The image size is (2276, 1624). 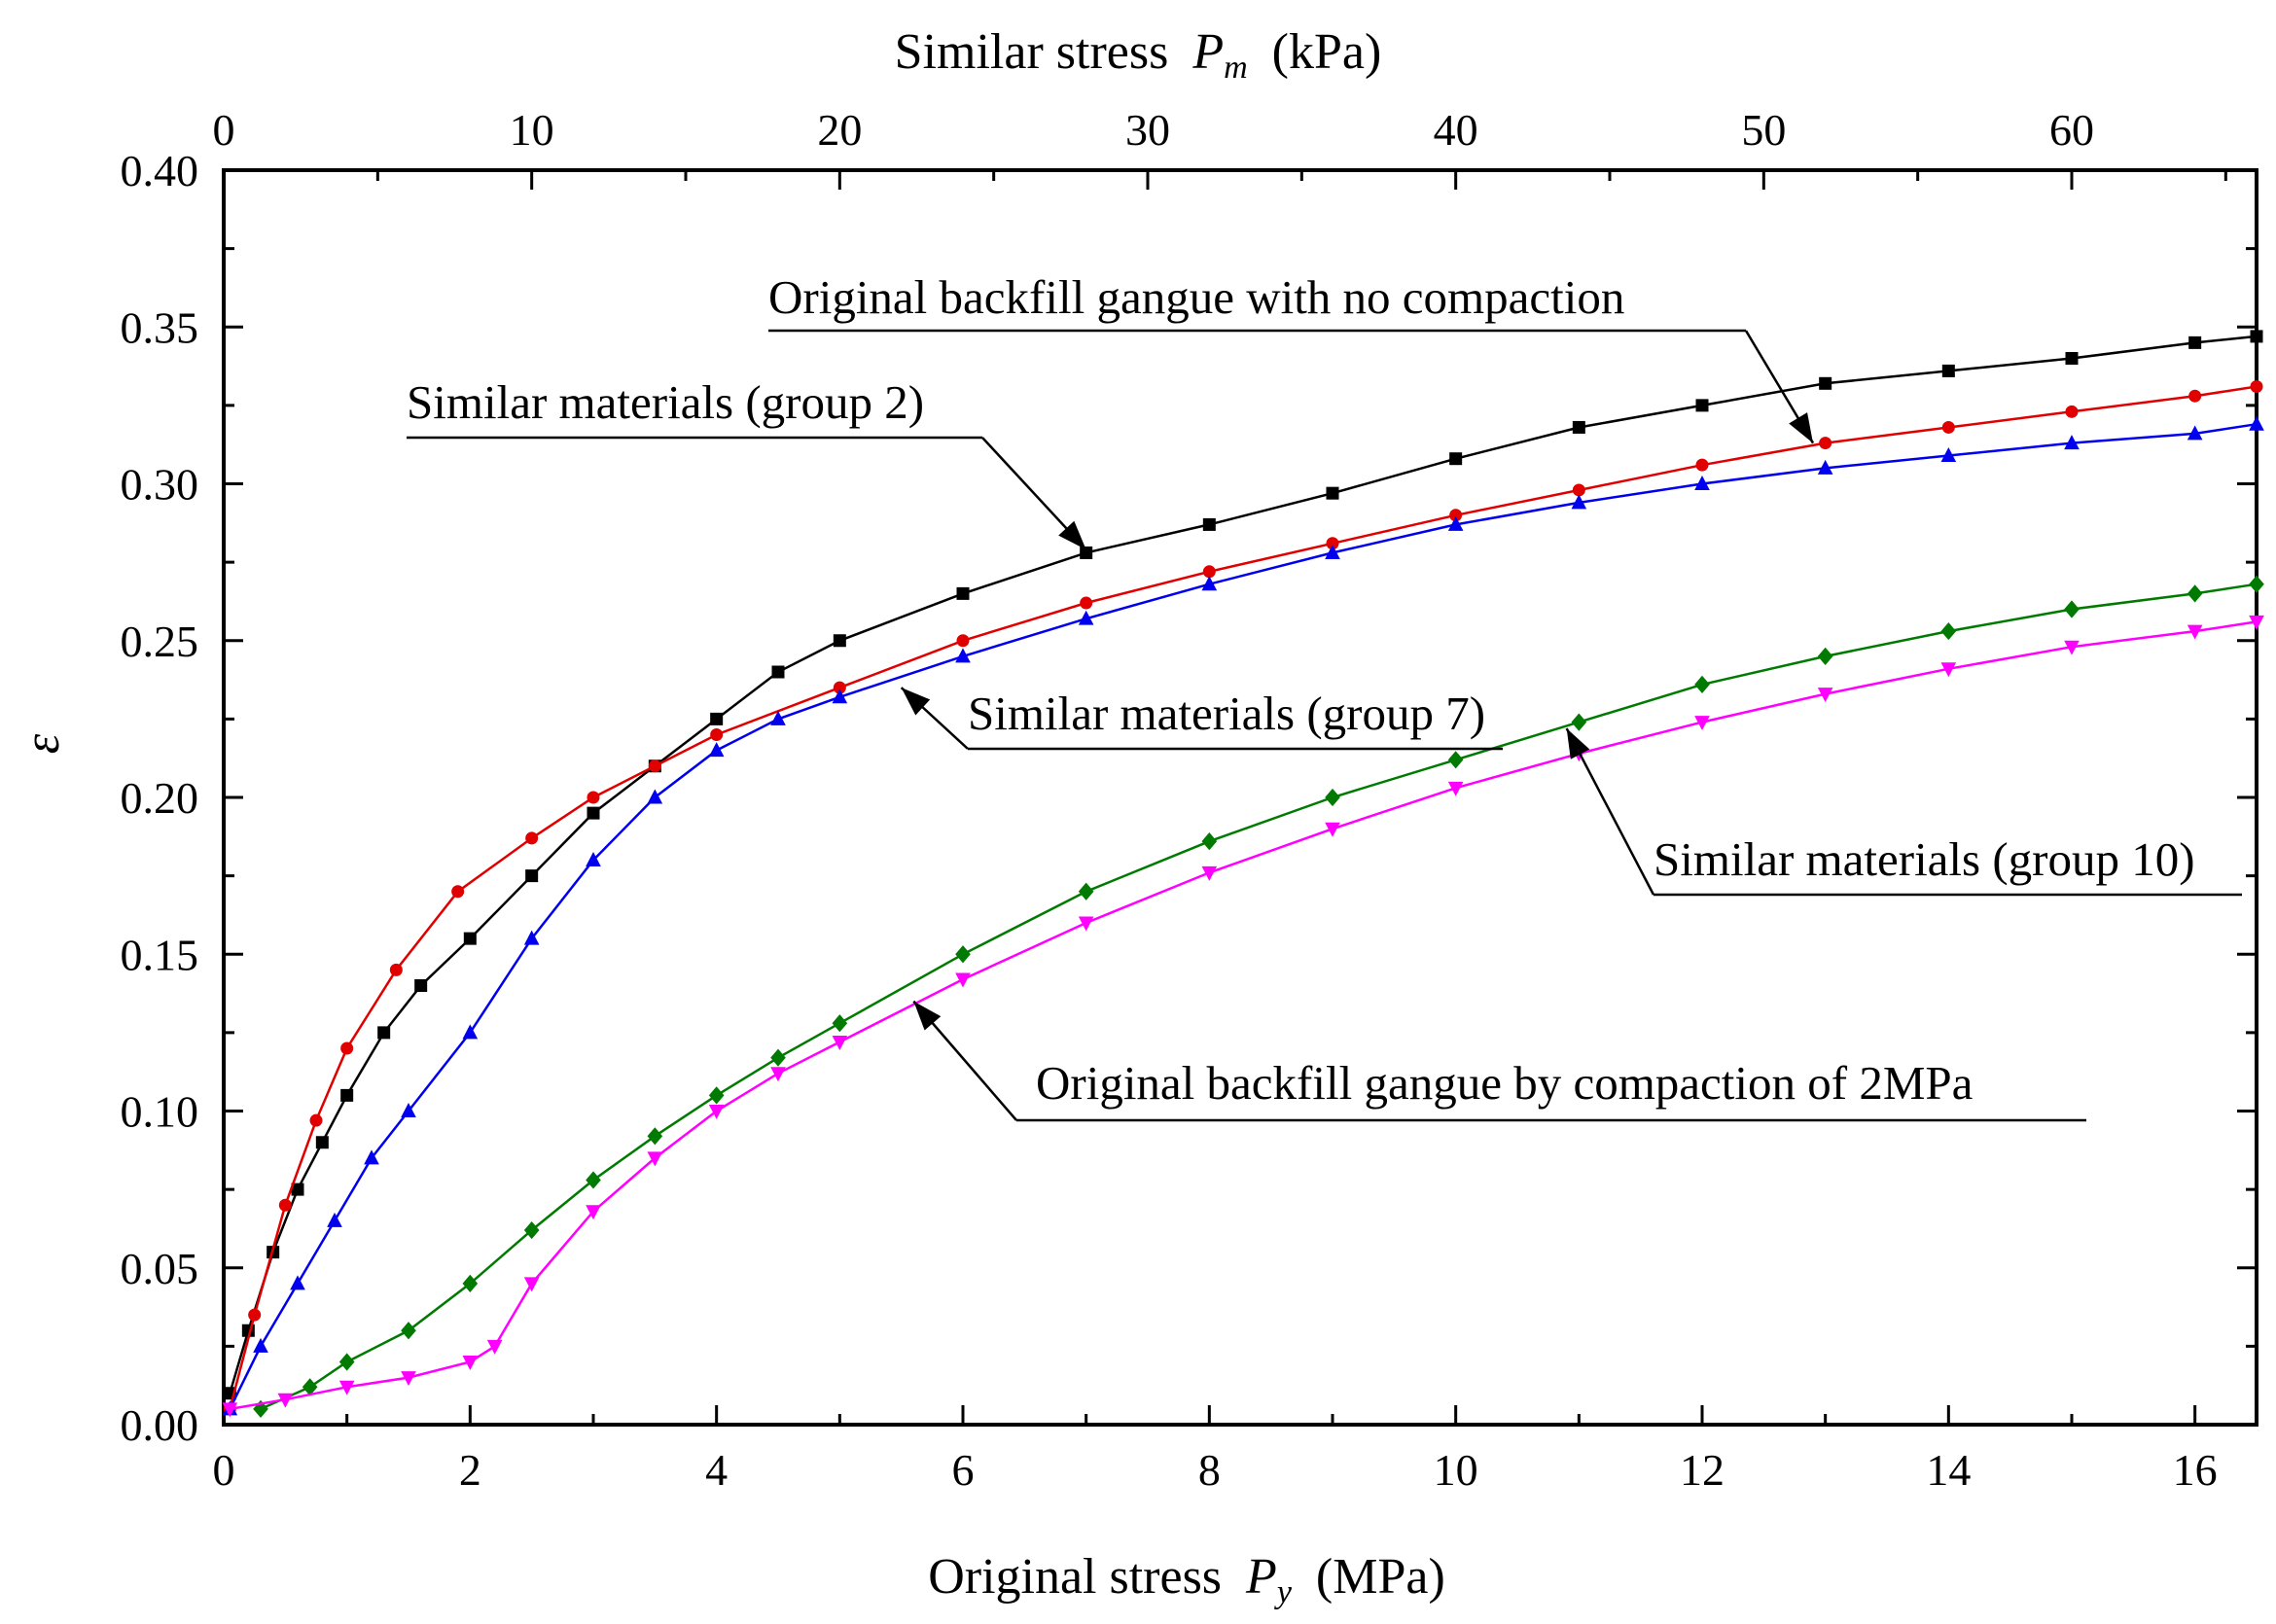 What do you see at coordinates (1903, 812) in the screenshot?
I see `annotation-4: Similar materials (group 10)` at bounding box center [1903, 812].